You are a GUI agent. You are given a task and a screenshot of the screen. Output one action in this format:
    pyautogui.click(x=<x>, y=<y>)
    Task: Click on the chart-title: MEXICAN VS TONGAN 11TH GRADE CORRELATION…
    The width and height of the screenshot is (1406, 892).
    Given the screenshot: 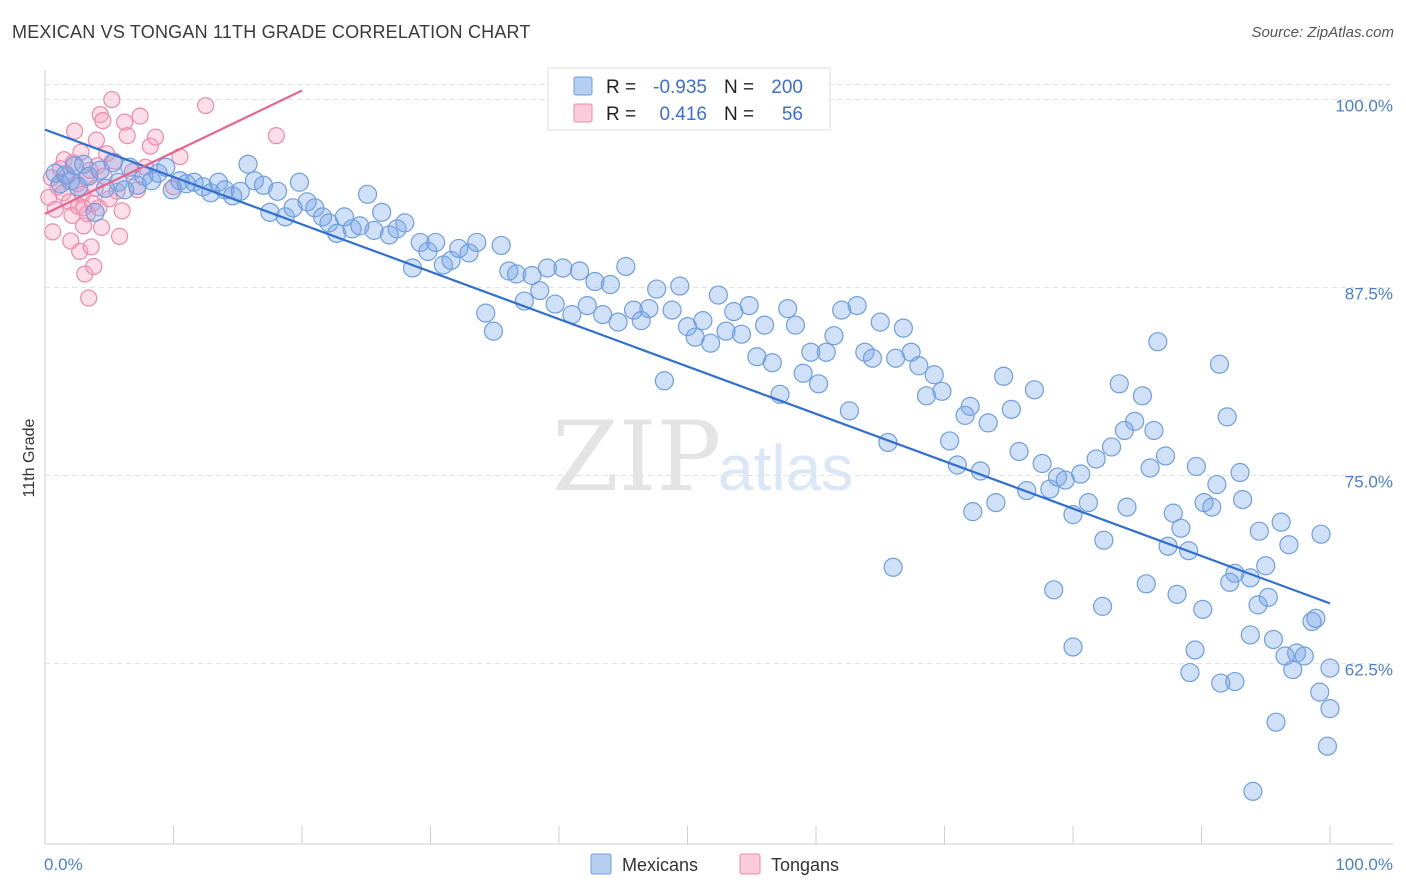 What is the action you would take?
    pyautogui.click(x=271, y=32)
    